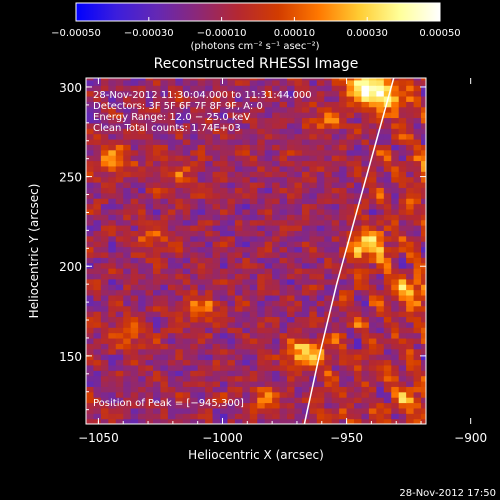 This screenshot has height=500, width=500. What do you see at coordinates (171, 117) in the screenshot?
I see `annotation-energy: Energy Range: 12.0 − 25.0 keV` at bounding box center [171, 117].